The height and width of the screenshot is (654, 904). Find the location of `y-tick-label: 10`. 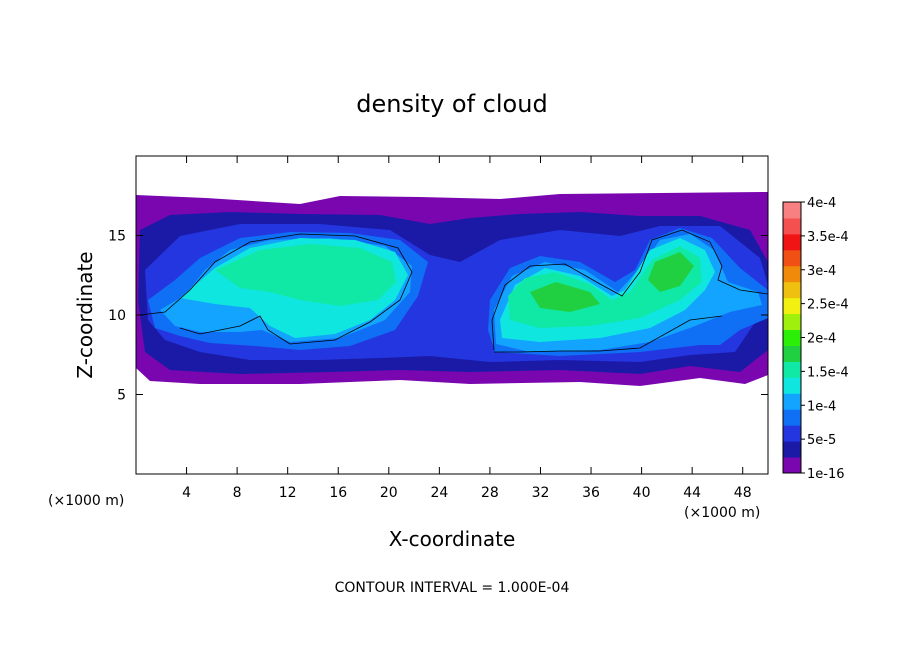

y-tick-label: 10 is located at coordinates (117, 316).